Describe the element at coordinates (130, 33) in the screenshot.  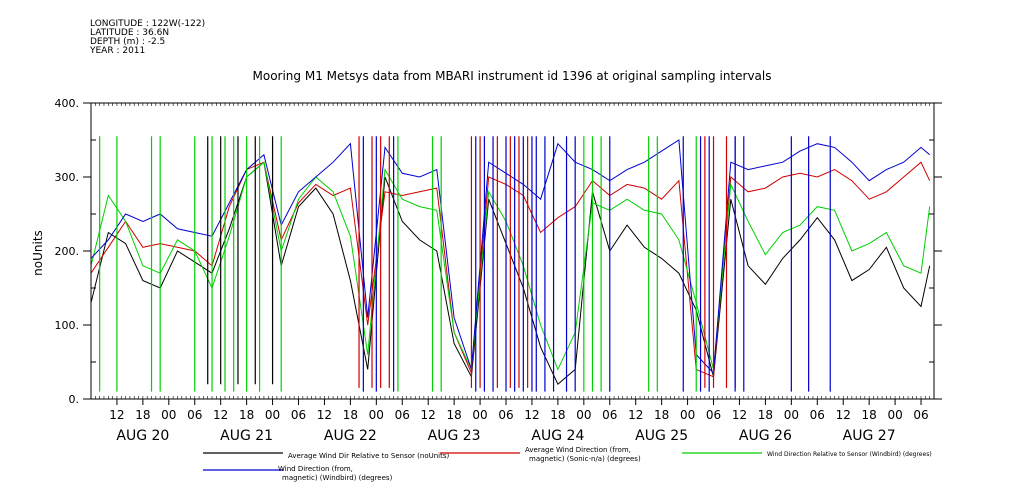
I see `meta-latitude: LATITUDE : 36.6N` at that location.